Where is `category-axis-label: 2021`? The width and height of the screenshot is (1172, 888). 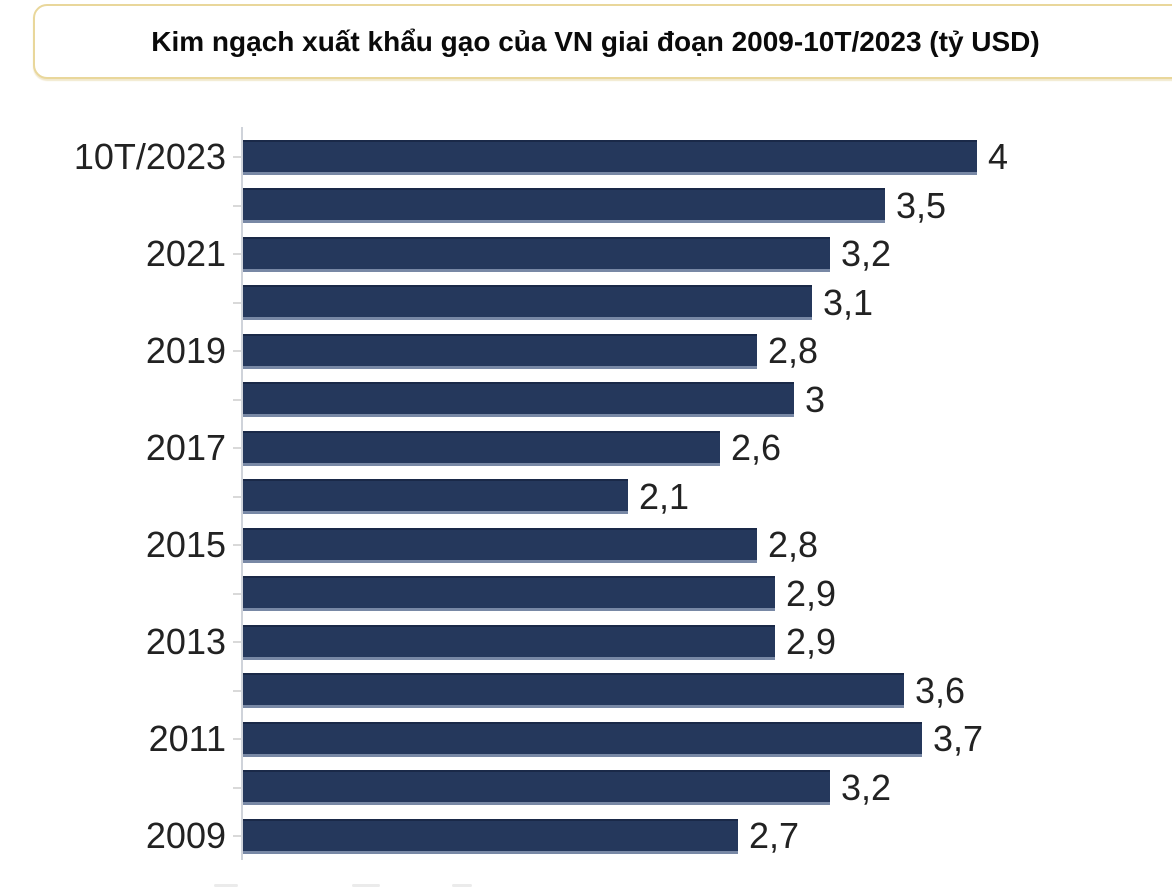 category-axis-label: 2021 is located at coordinates (185, 254).